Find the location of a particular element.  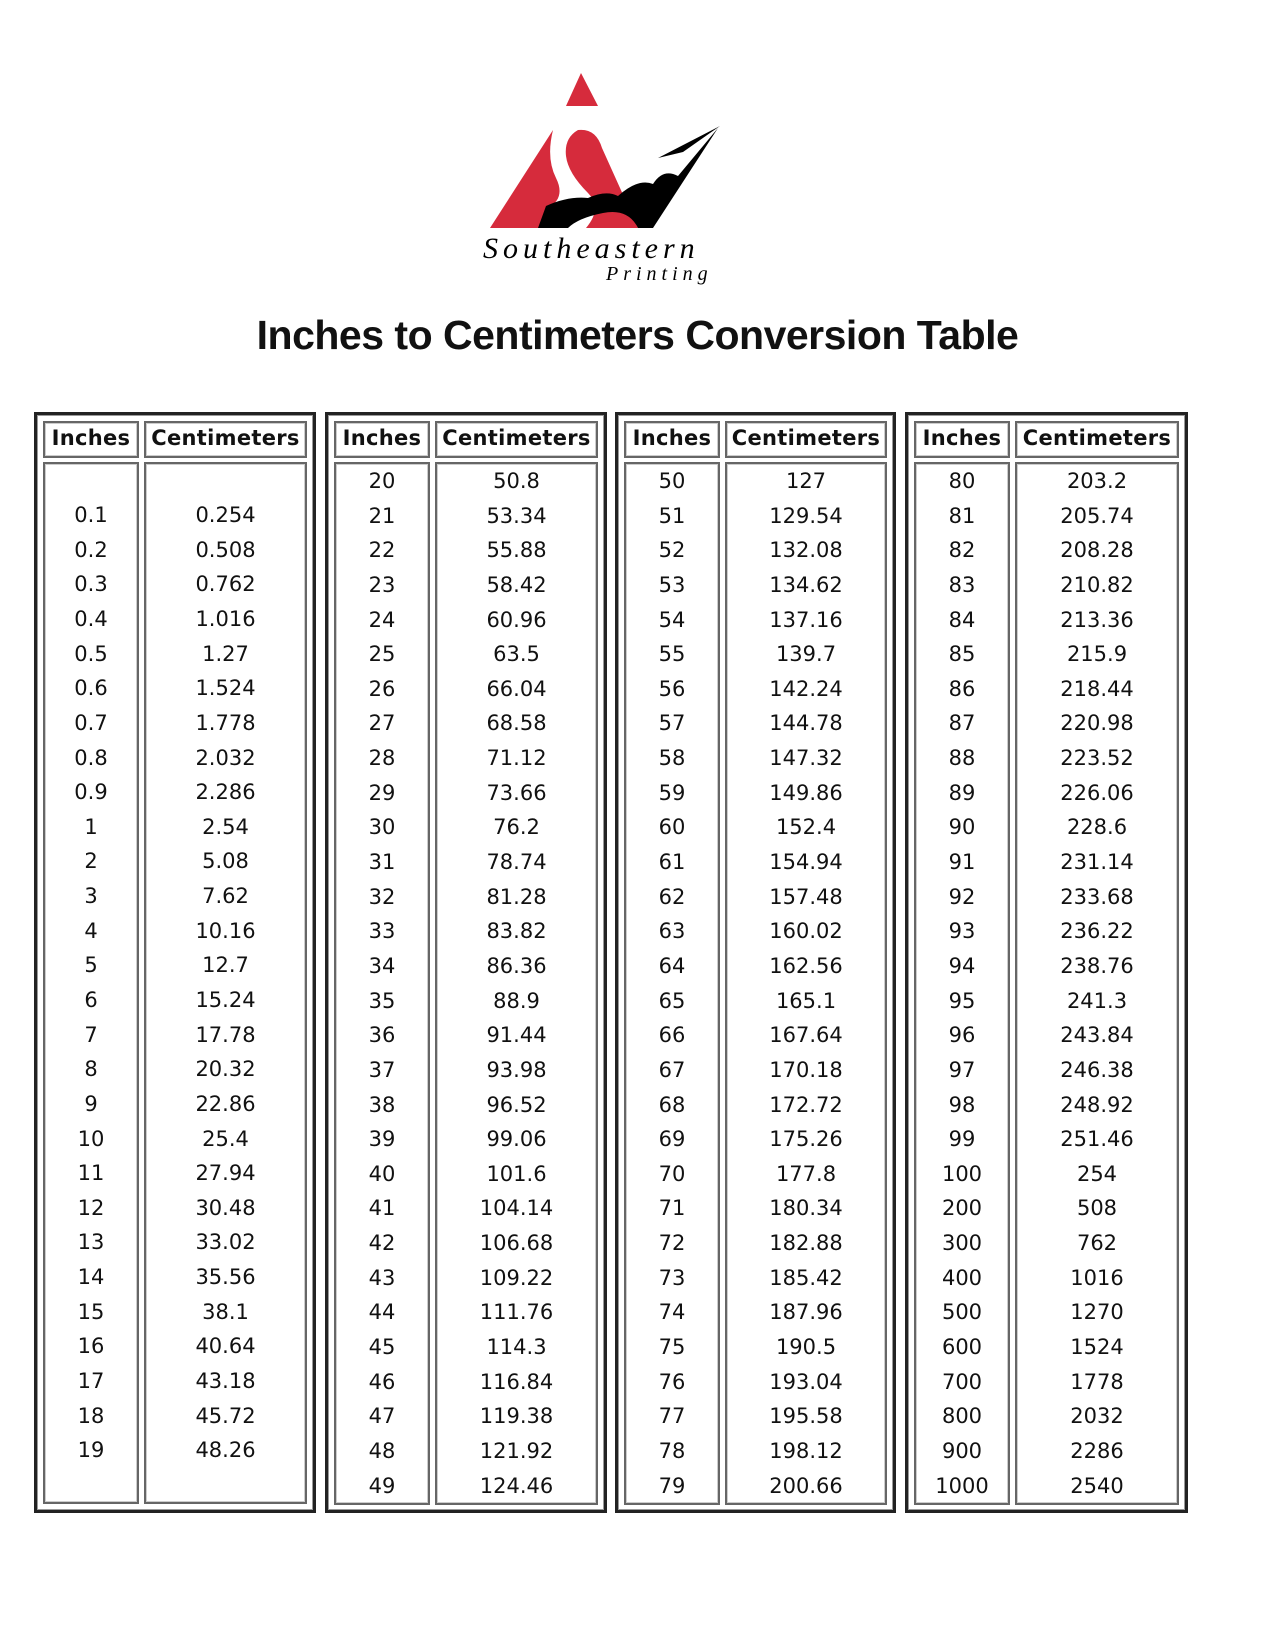

inches-value: 72 is located at coordinates (672, 1243).